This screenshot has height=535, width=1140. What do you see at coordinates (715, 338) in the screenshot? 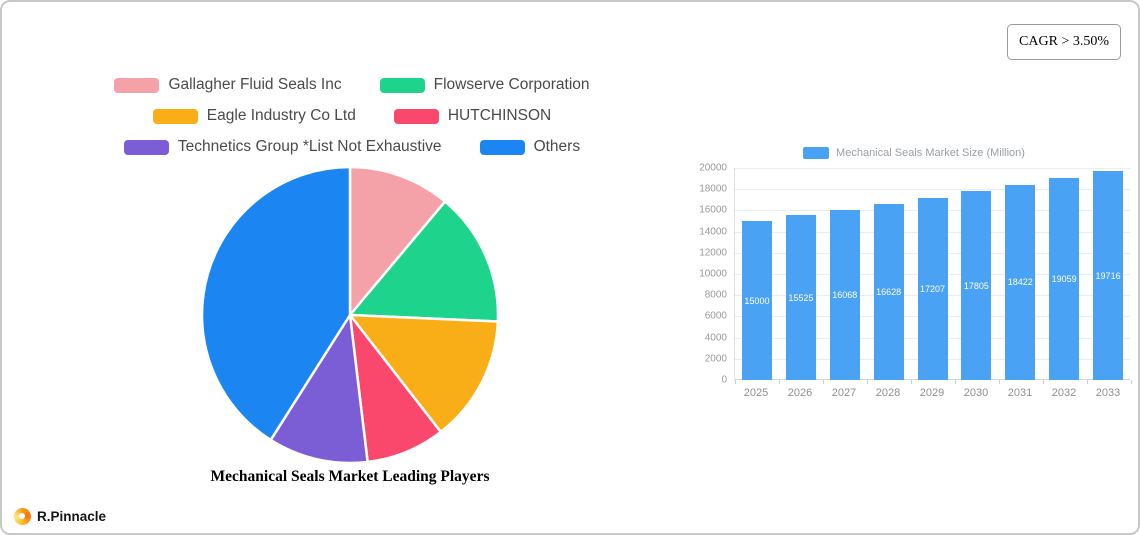
I see `y-axis-label: 4000` at bounding box center [715, 338].